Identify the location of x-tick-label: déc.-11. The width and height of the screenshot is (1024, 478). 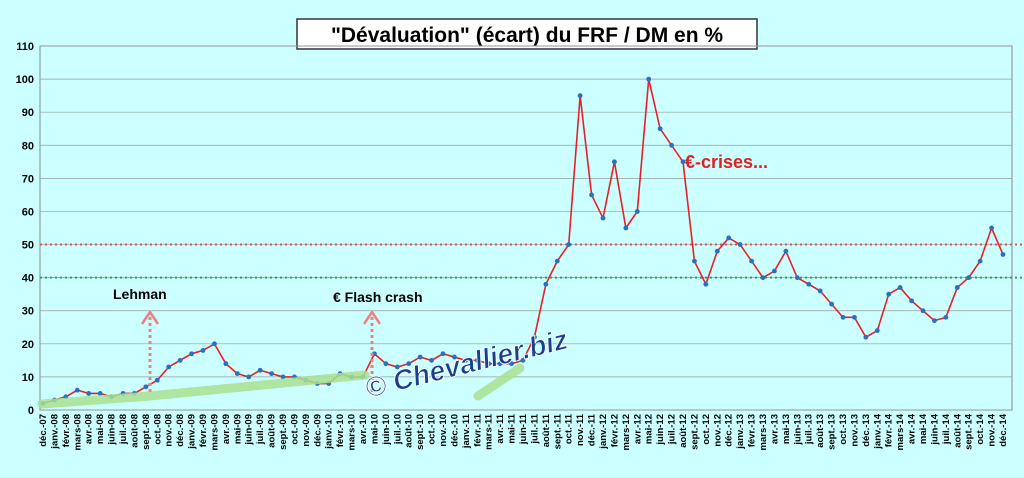
(592, 429).